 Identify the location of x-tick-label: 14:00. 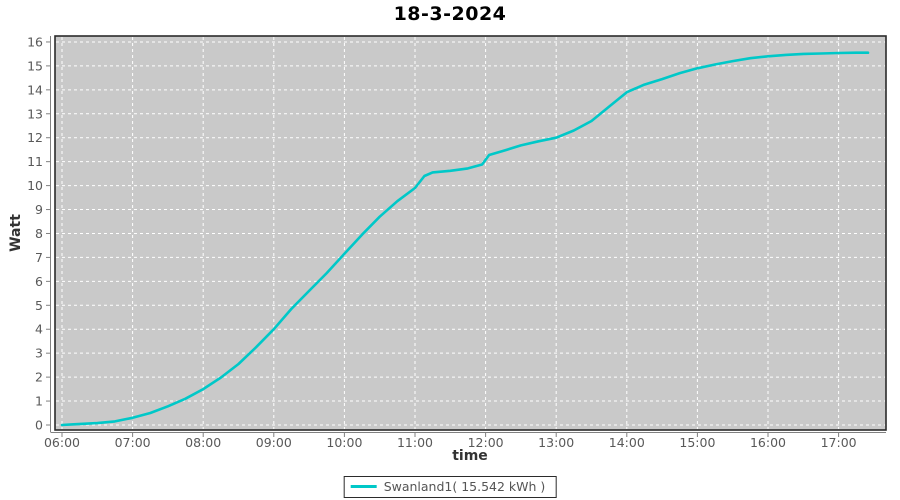
(627, 442).